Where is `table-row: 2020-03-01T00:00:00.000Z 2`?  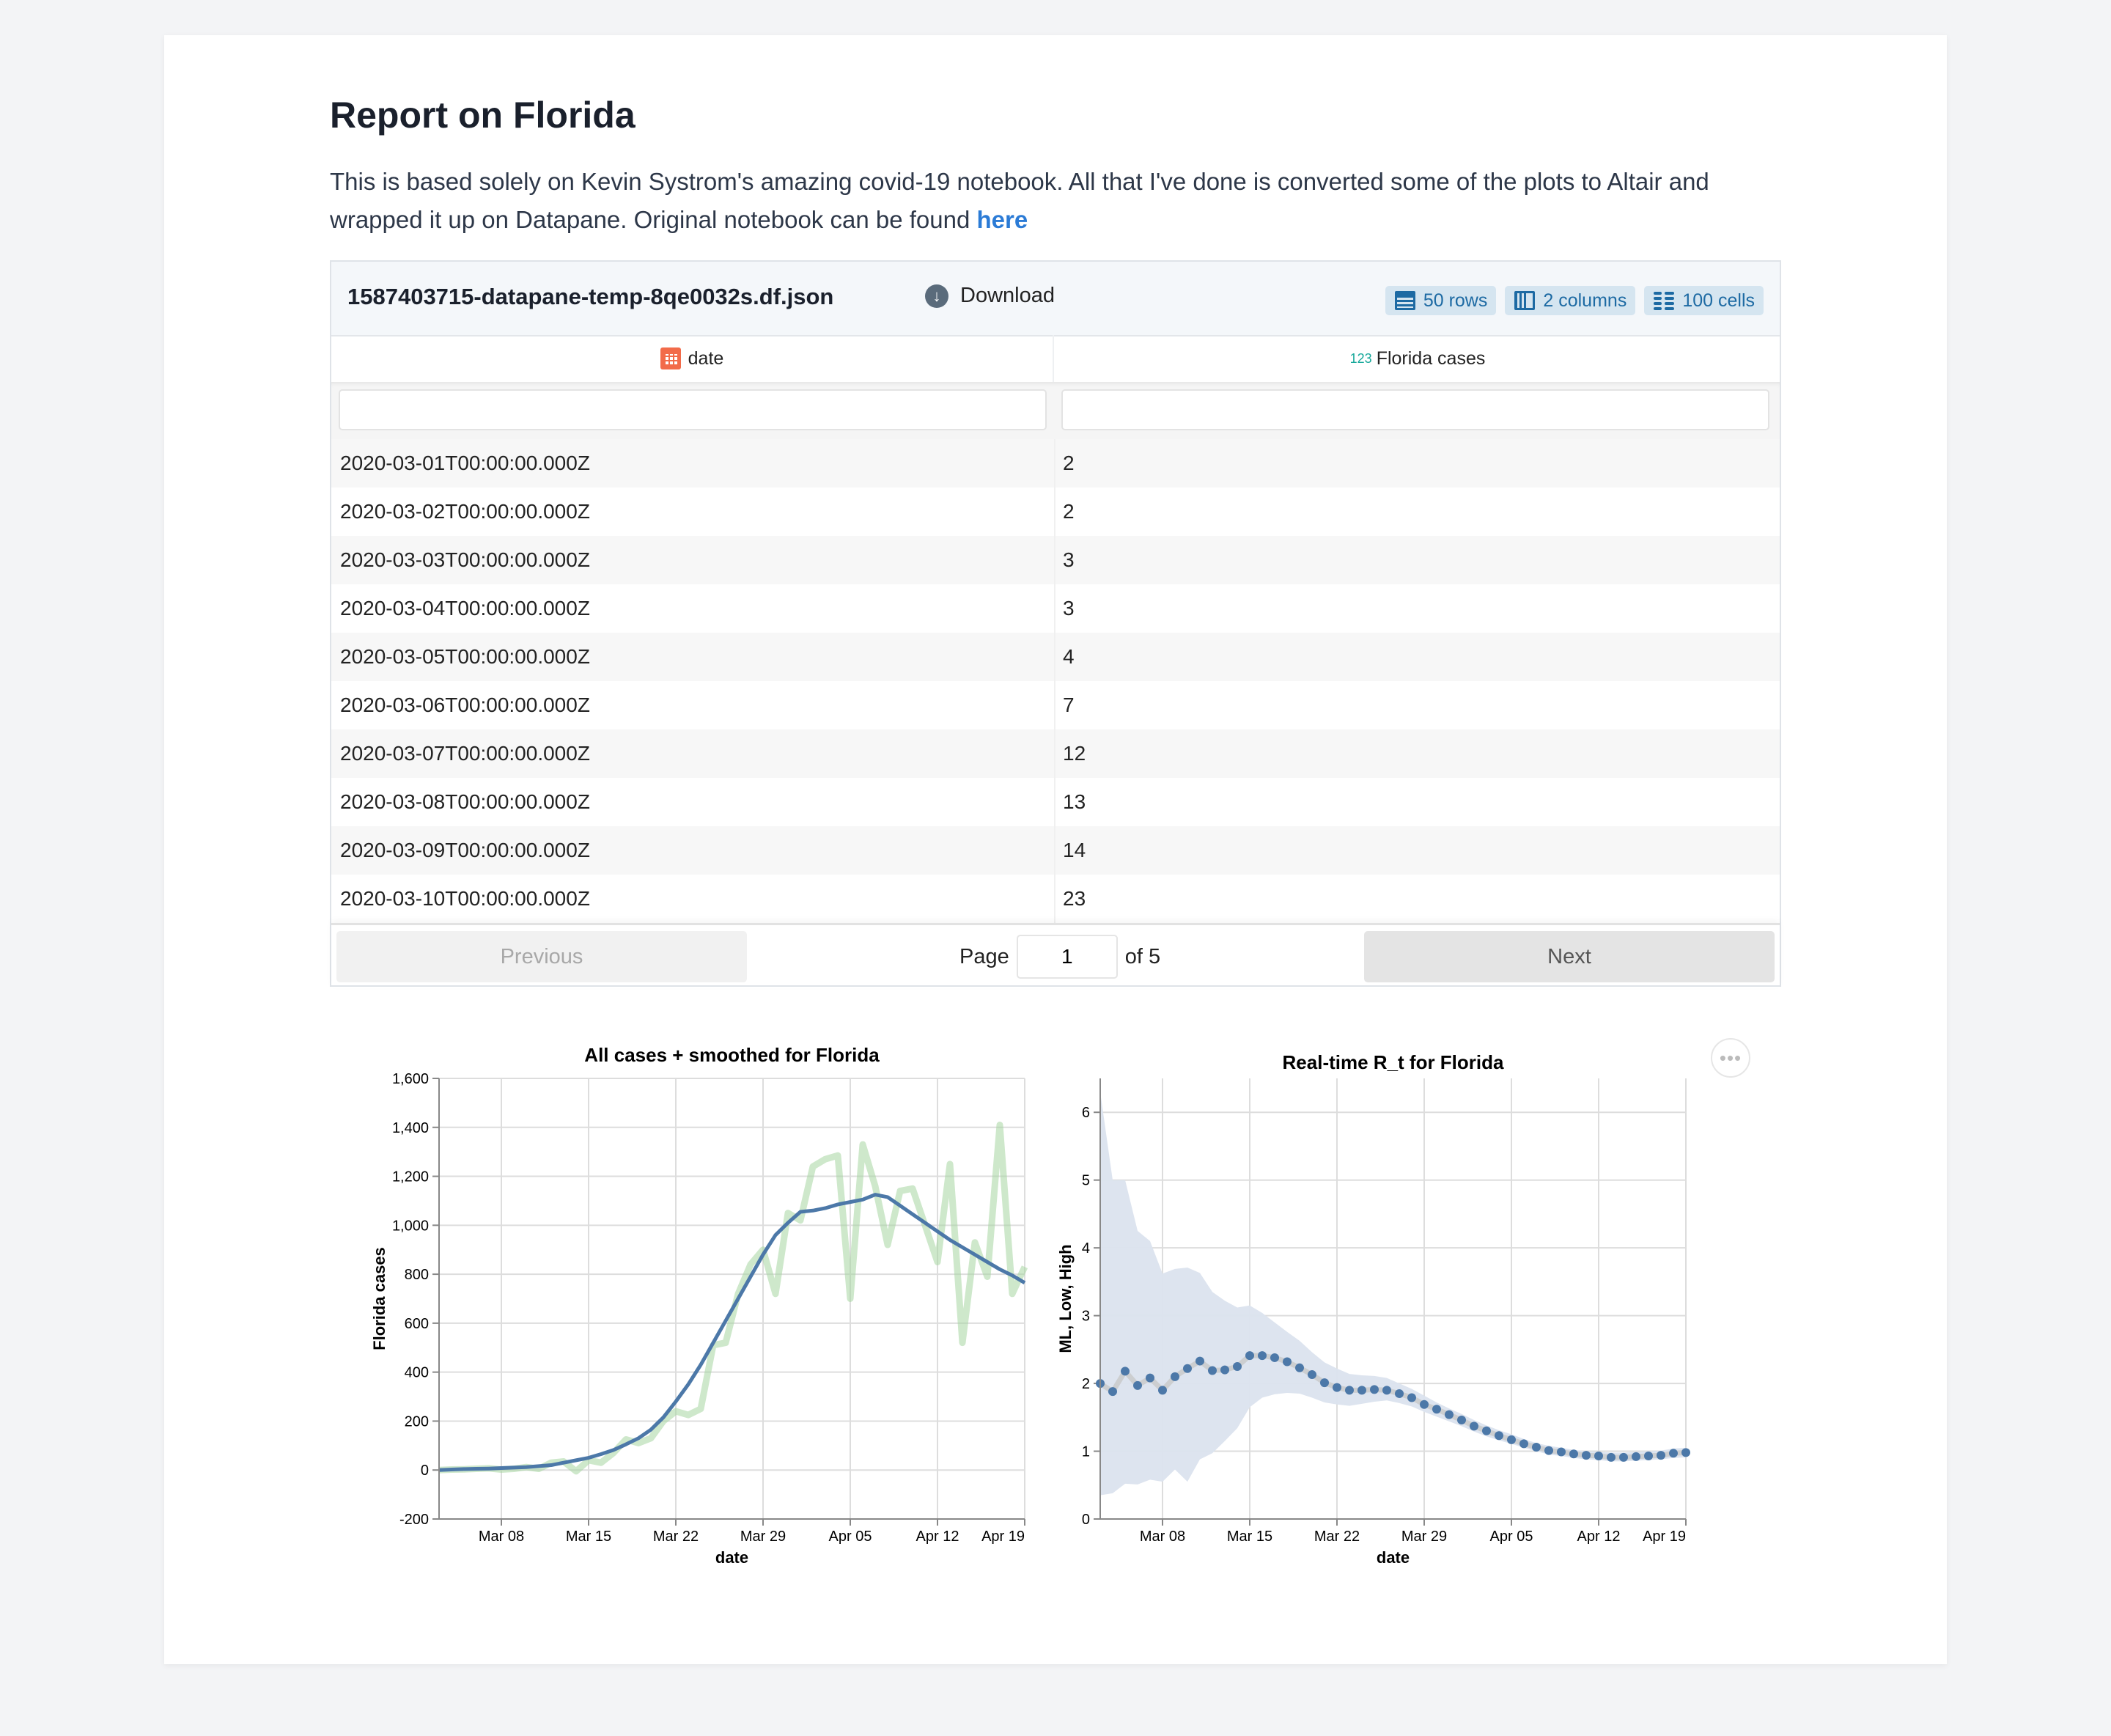
table-row: 2020-03-01T00:00:00.000Z 2 is located at coordinates (1055, 463).